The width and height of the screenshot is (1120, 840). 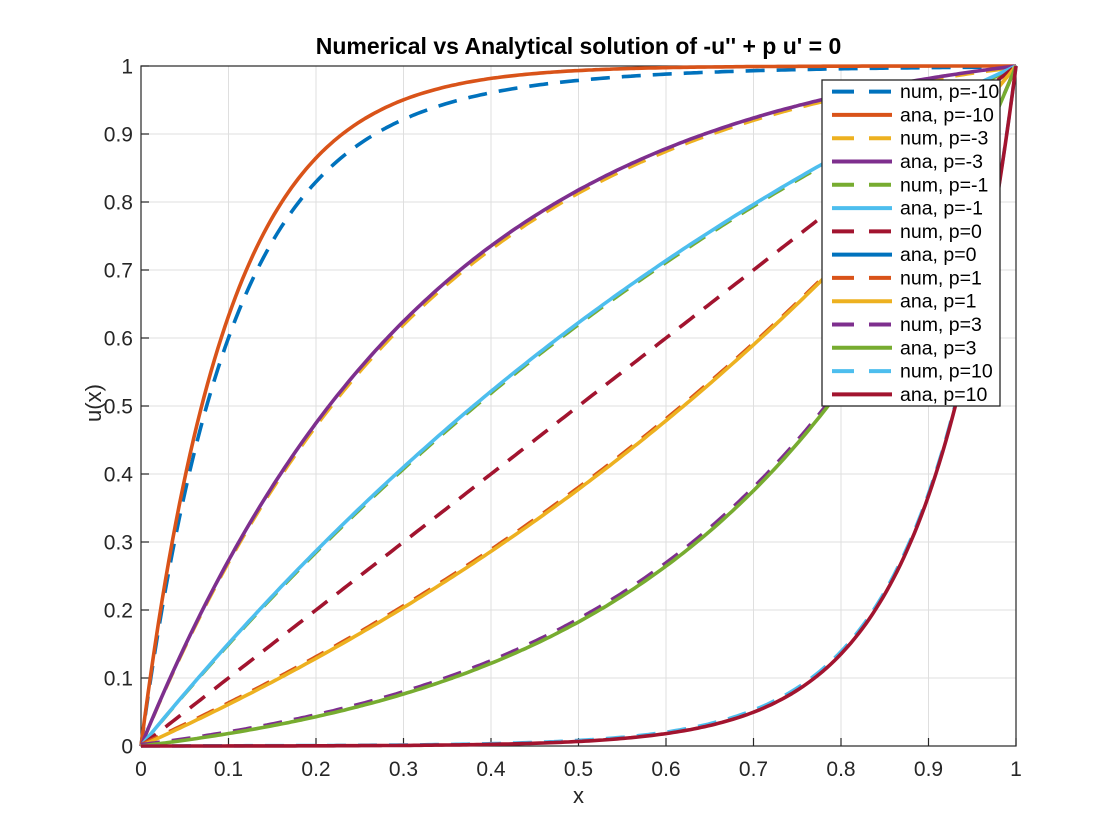 I want to click on legend-item-ana-p-1: ana, p=1, so click(x=904, y=302).